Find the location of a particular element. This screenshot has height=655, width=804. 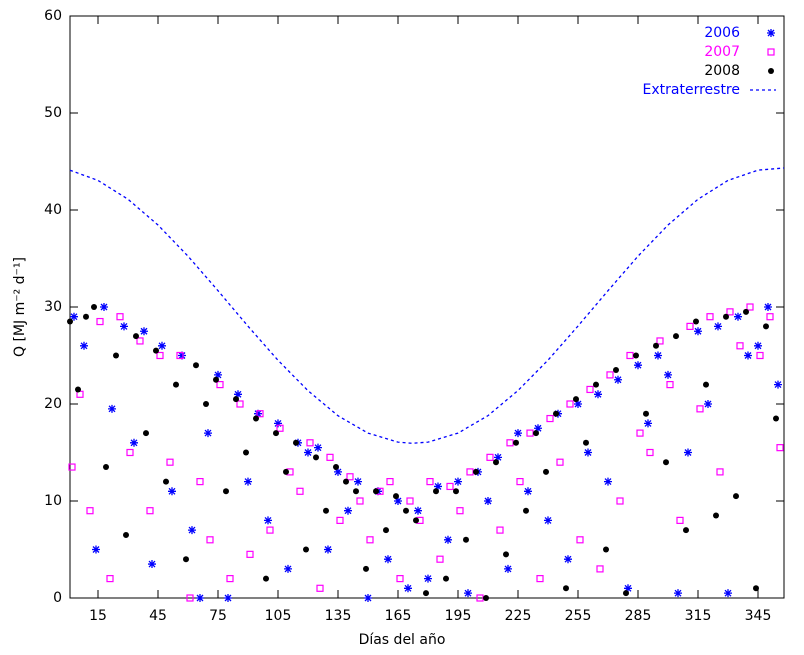

x-tick-label: 15 is located at coordinates (98, 616).